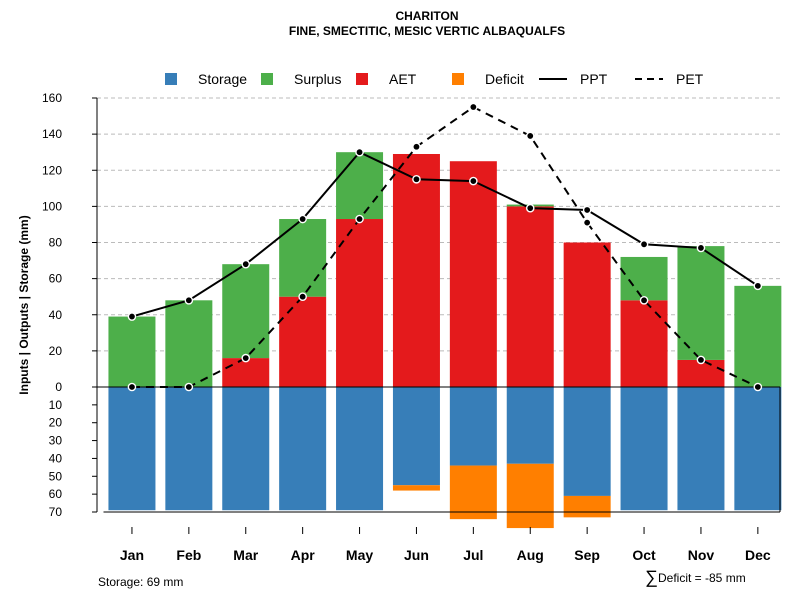 The image size is (800, 600). What do you see at coordinates (56, 441) in the screenshot?
I see `y-tick-label: 30` at bounding box center [56, 441].